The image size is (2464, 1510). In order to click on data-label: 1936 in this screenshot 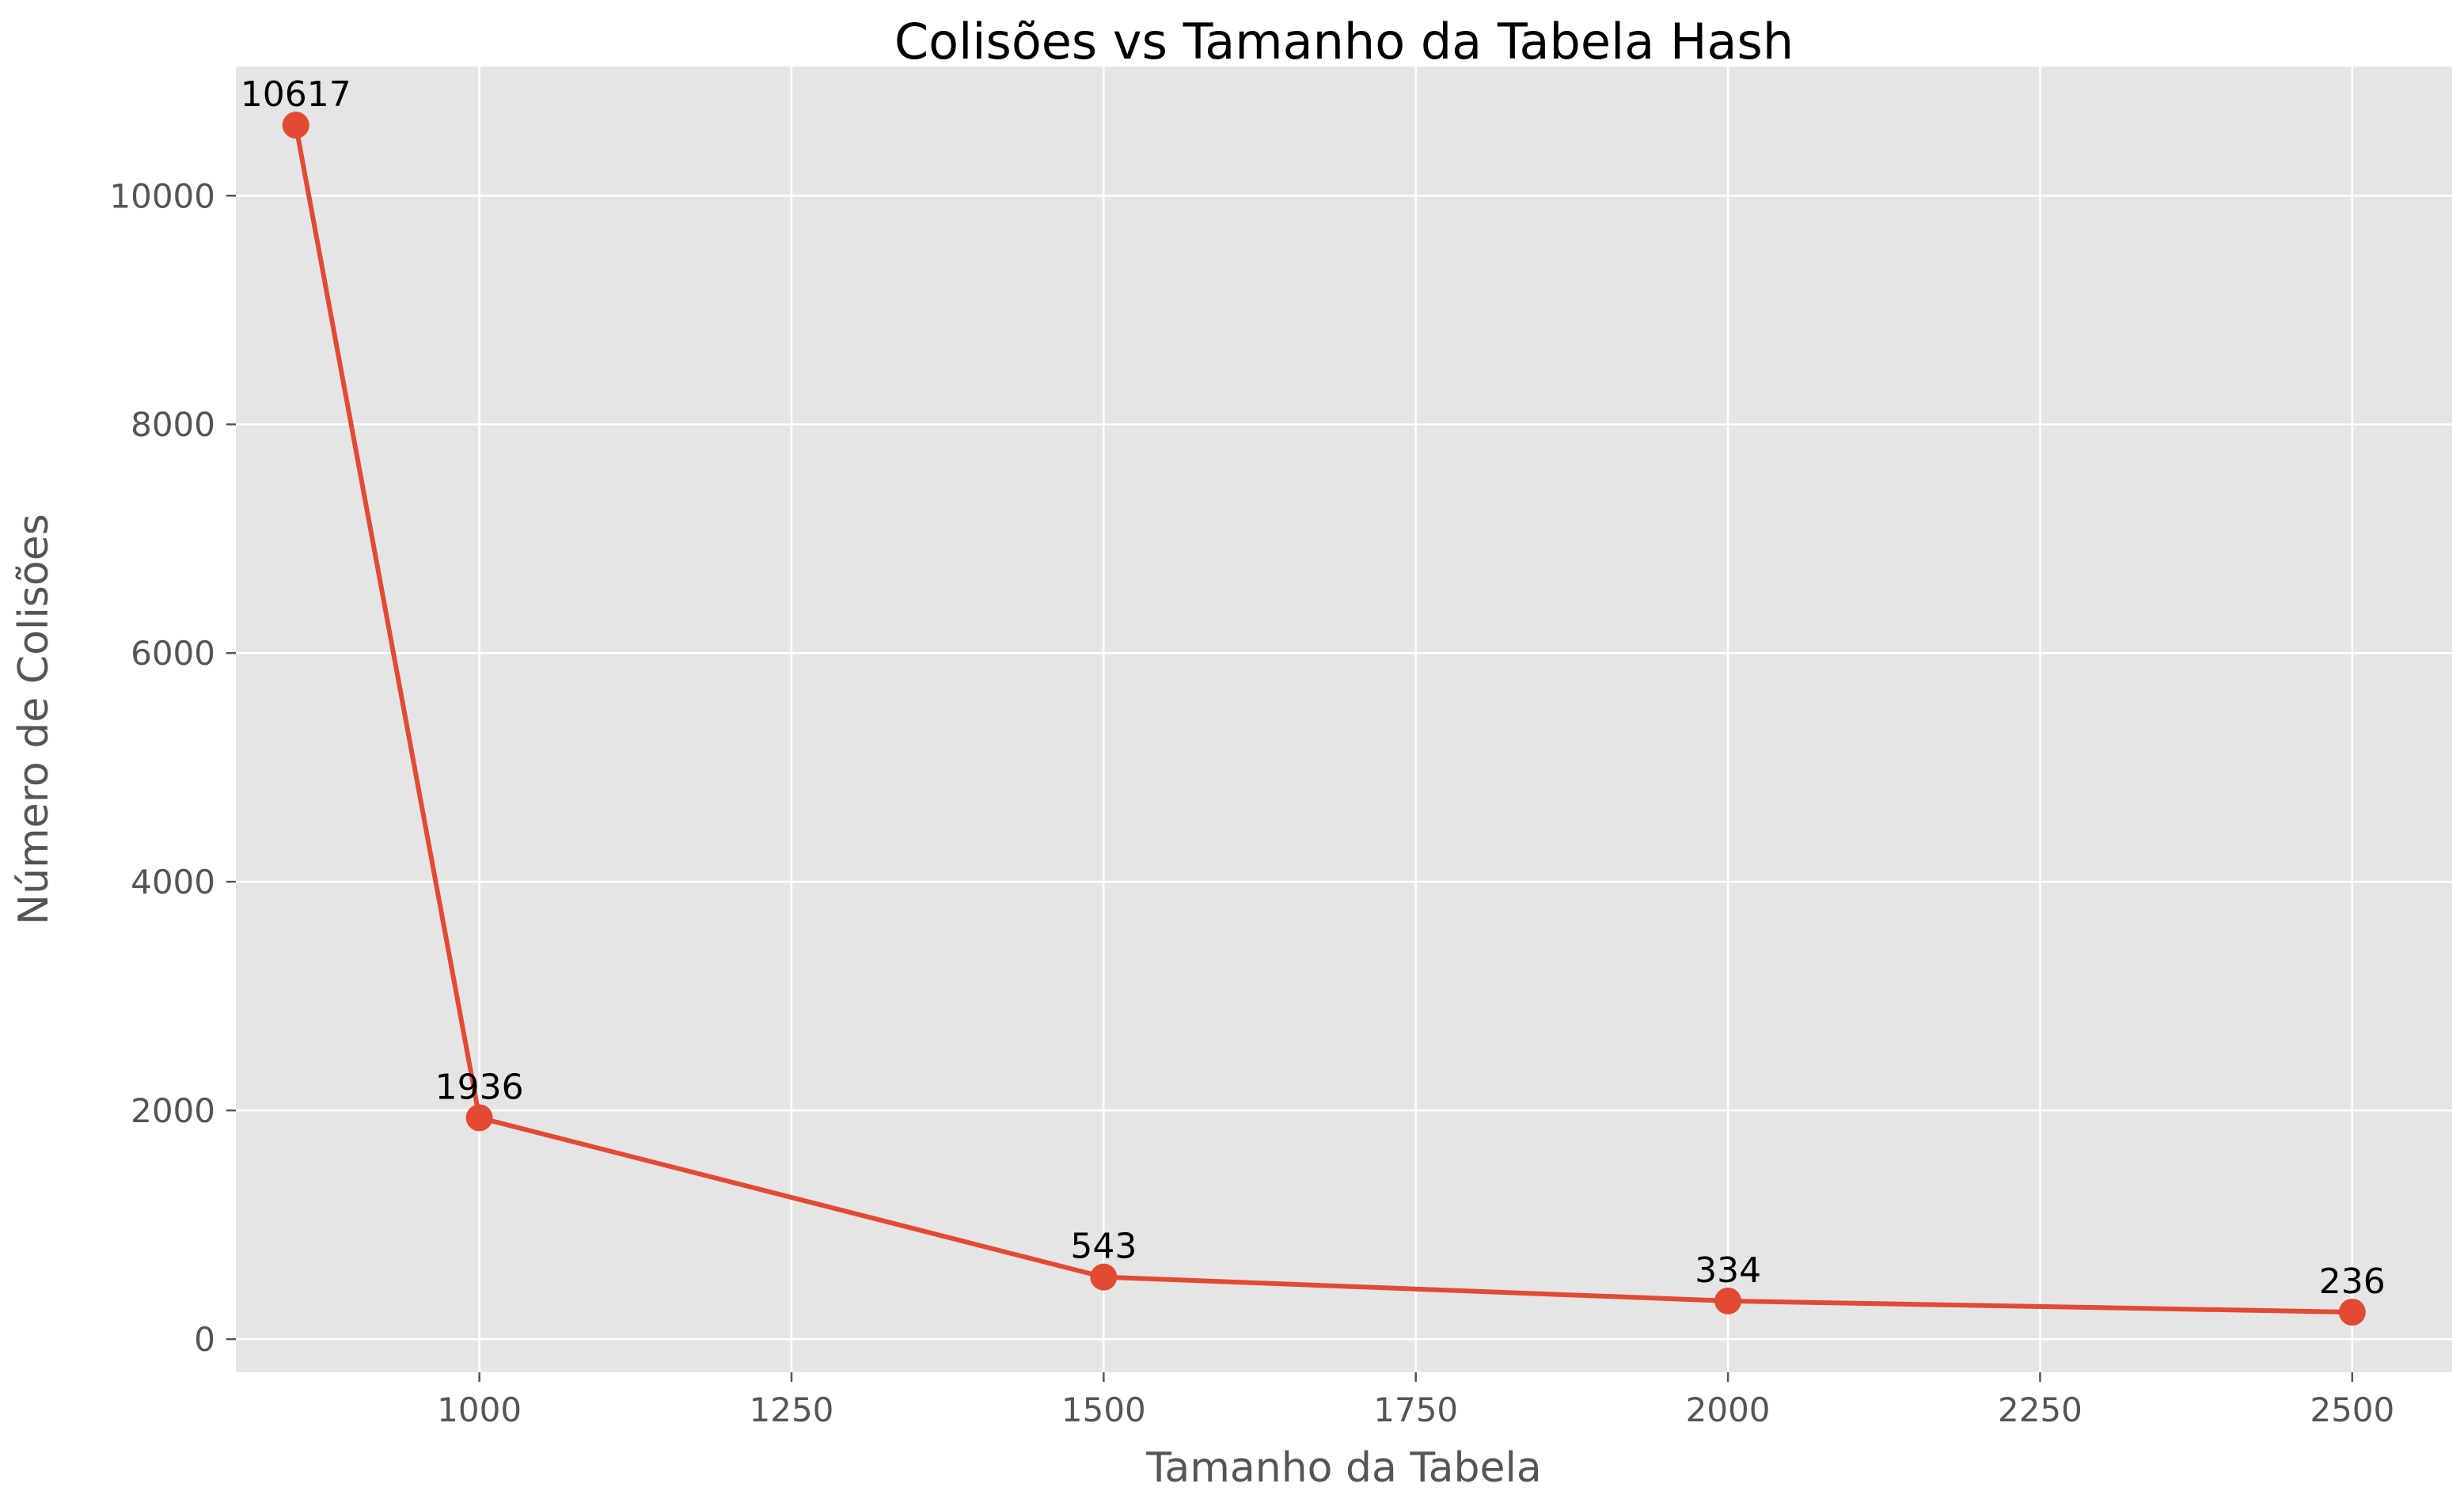, I will do `click(479, 1087)`.